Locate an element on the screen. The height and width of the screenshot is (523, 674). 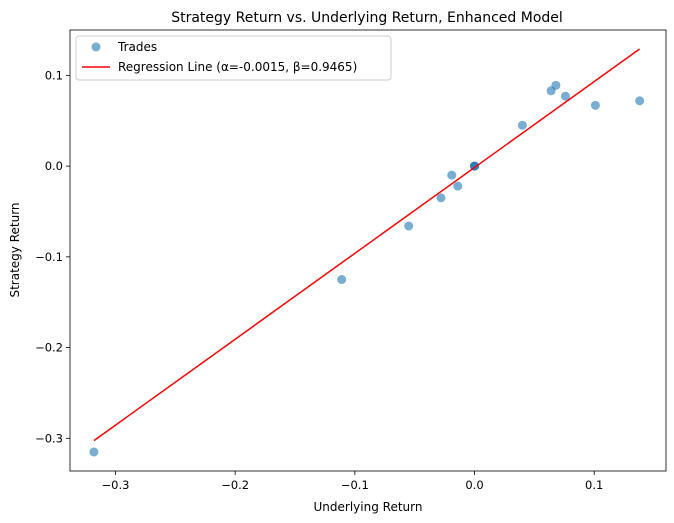
x-axis: −0.3 −0.2 −0.1 0.0 0.1 is located at coordinates (352, 481).